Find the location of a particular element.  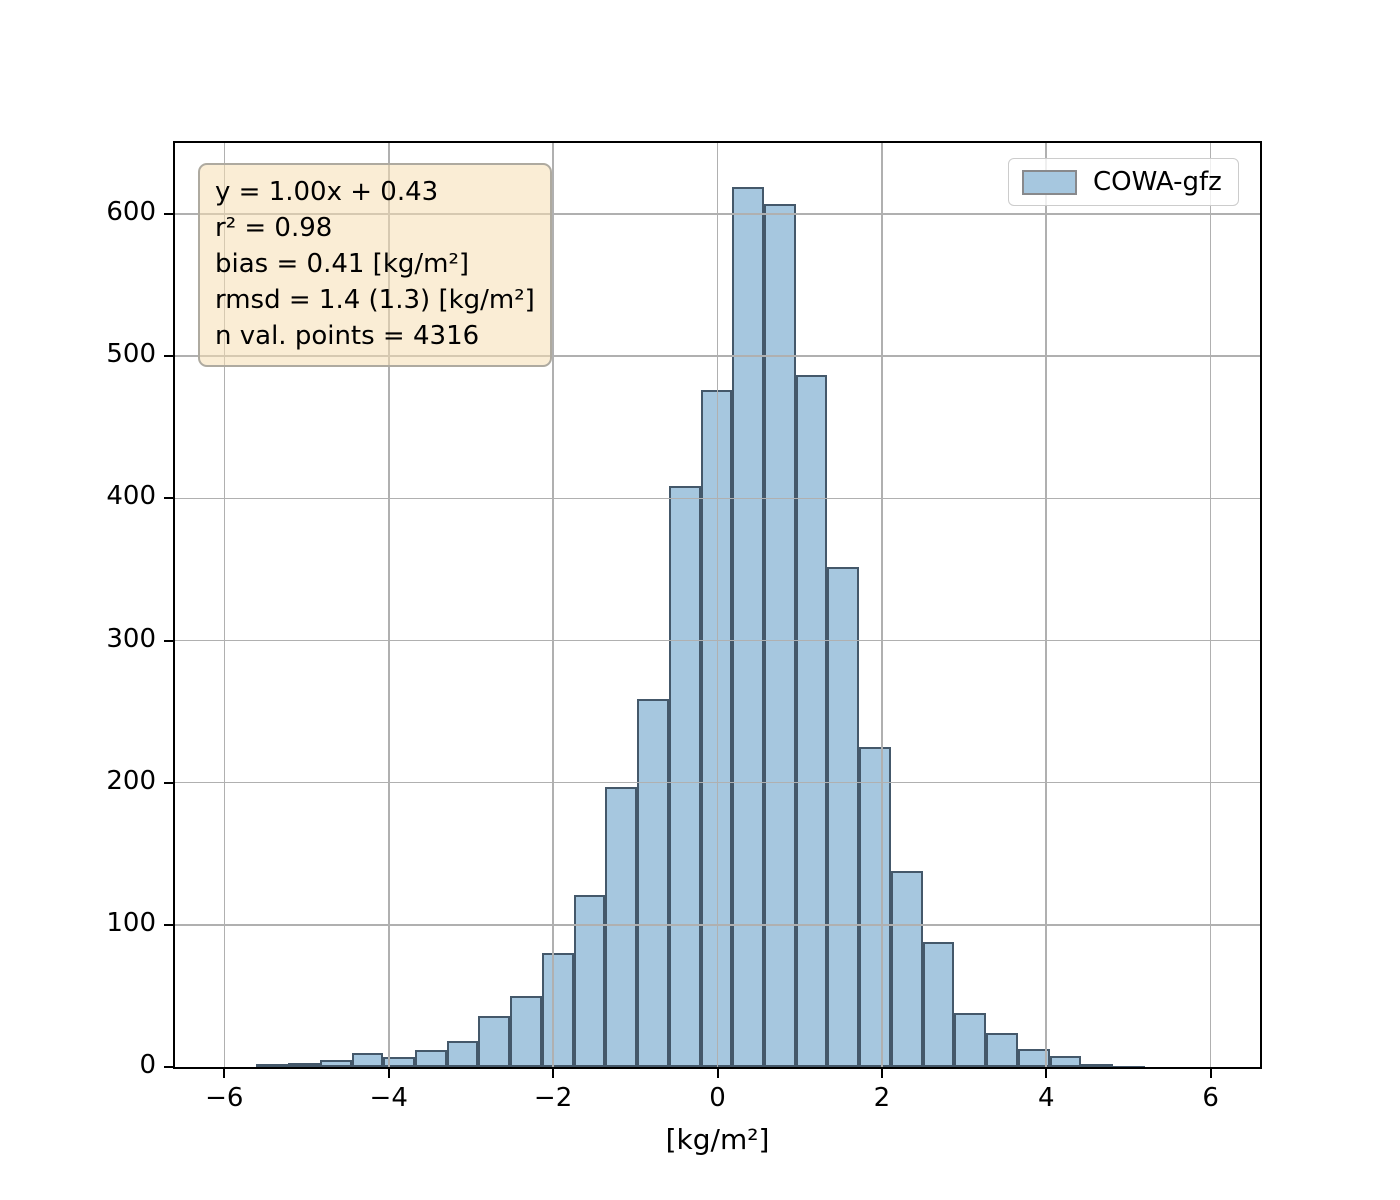

y-tick-label: 600 is located at coordinates (131, 212).